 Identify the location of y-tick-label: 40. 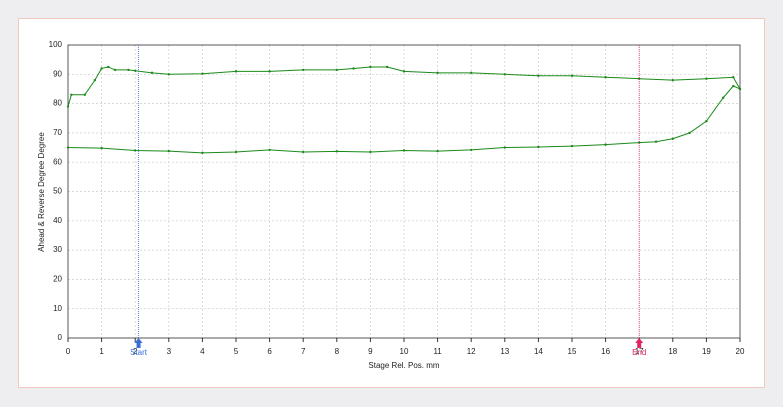
(57, 220).